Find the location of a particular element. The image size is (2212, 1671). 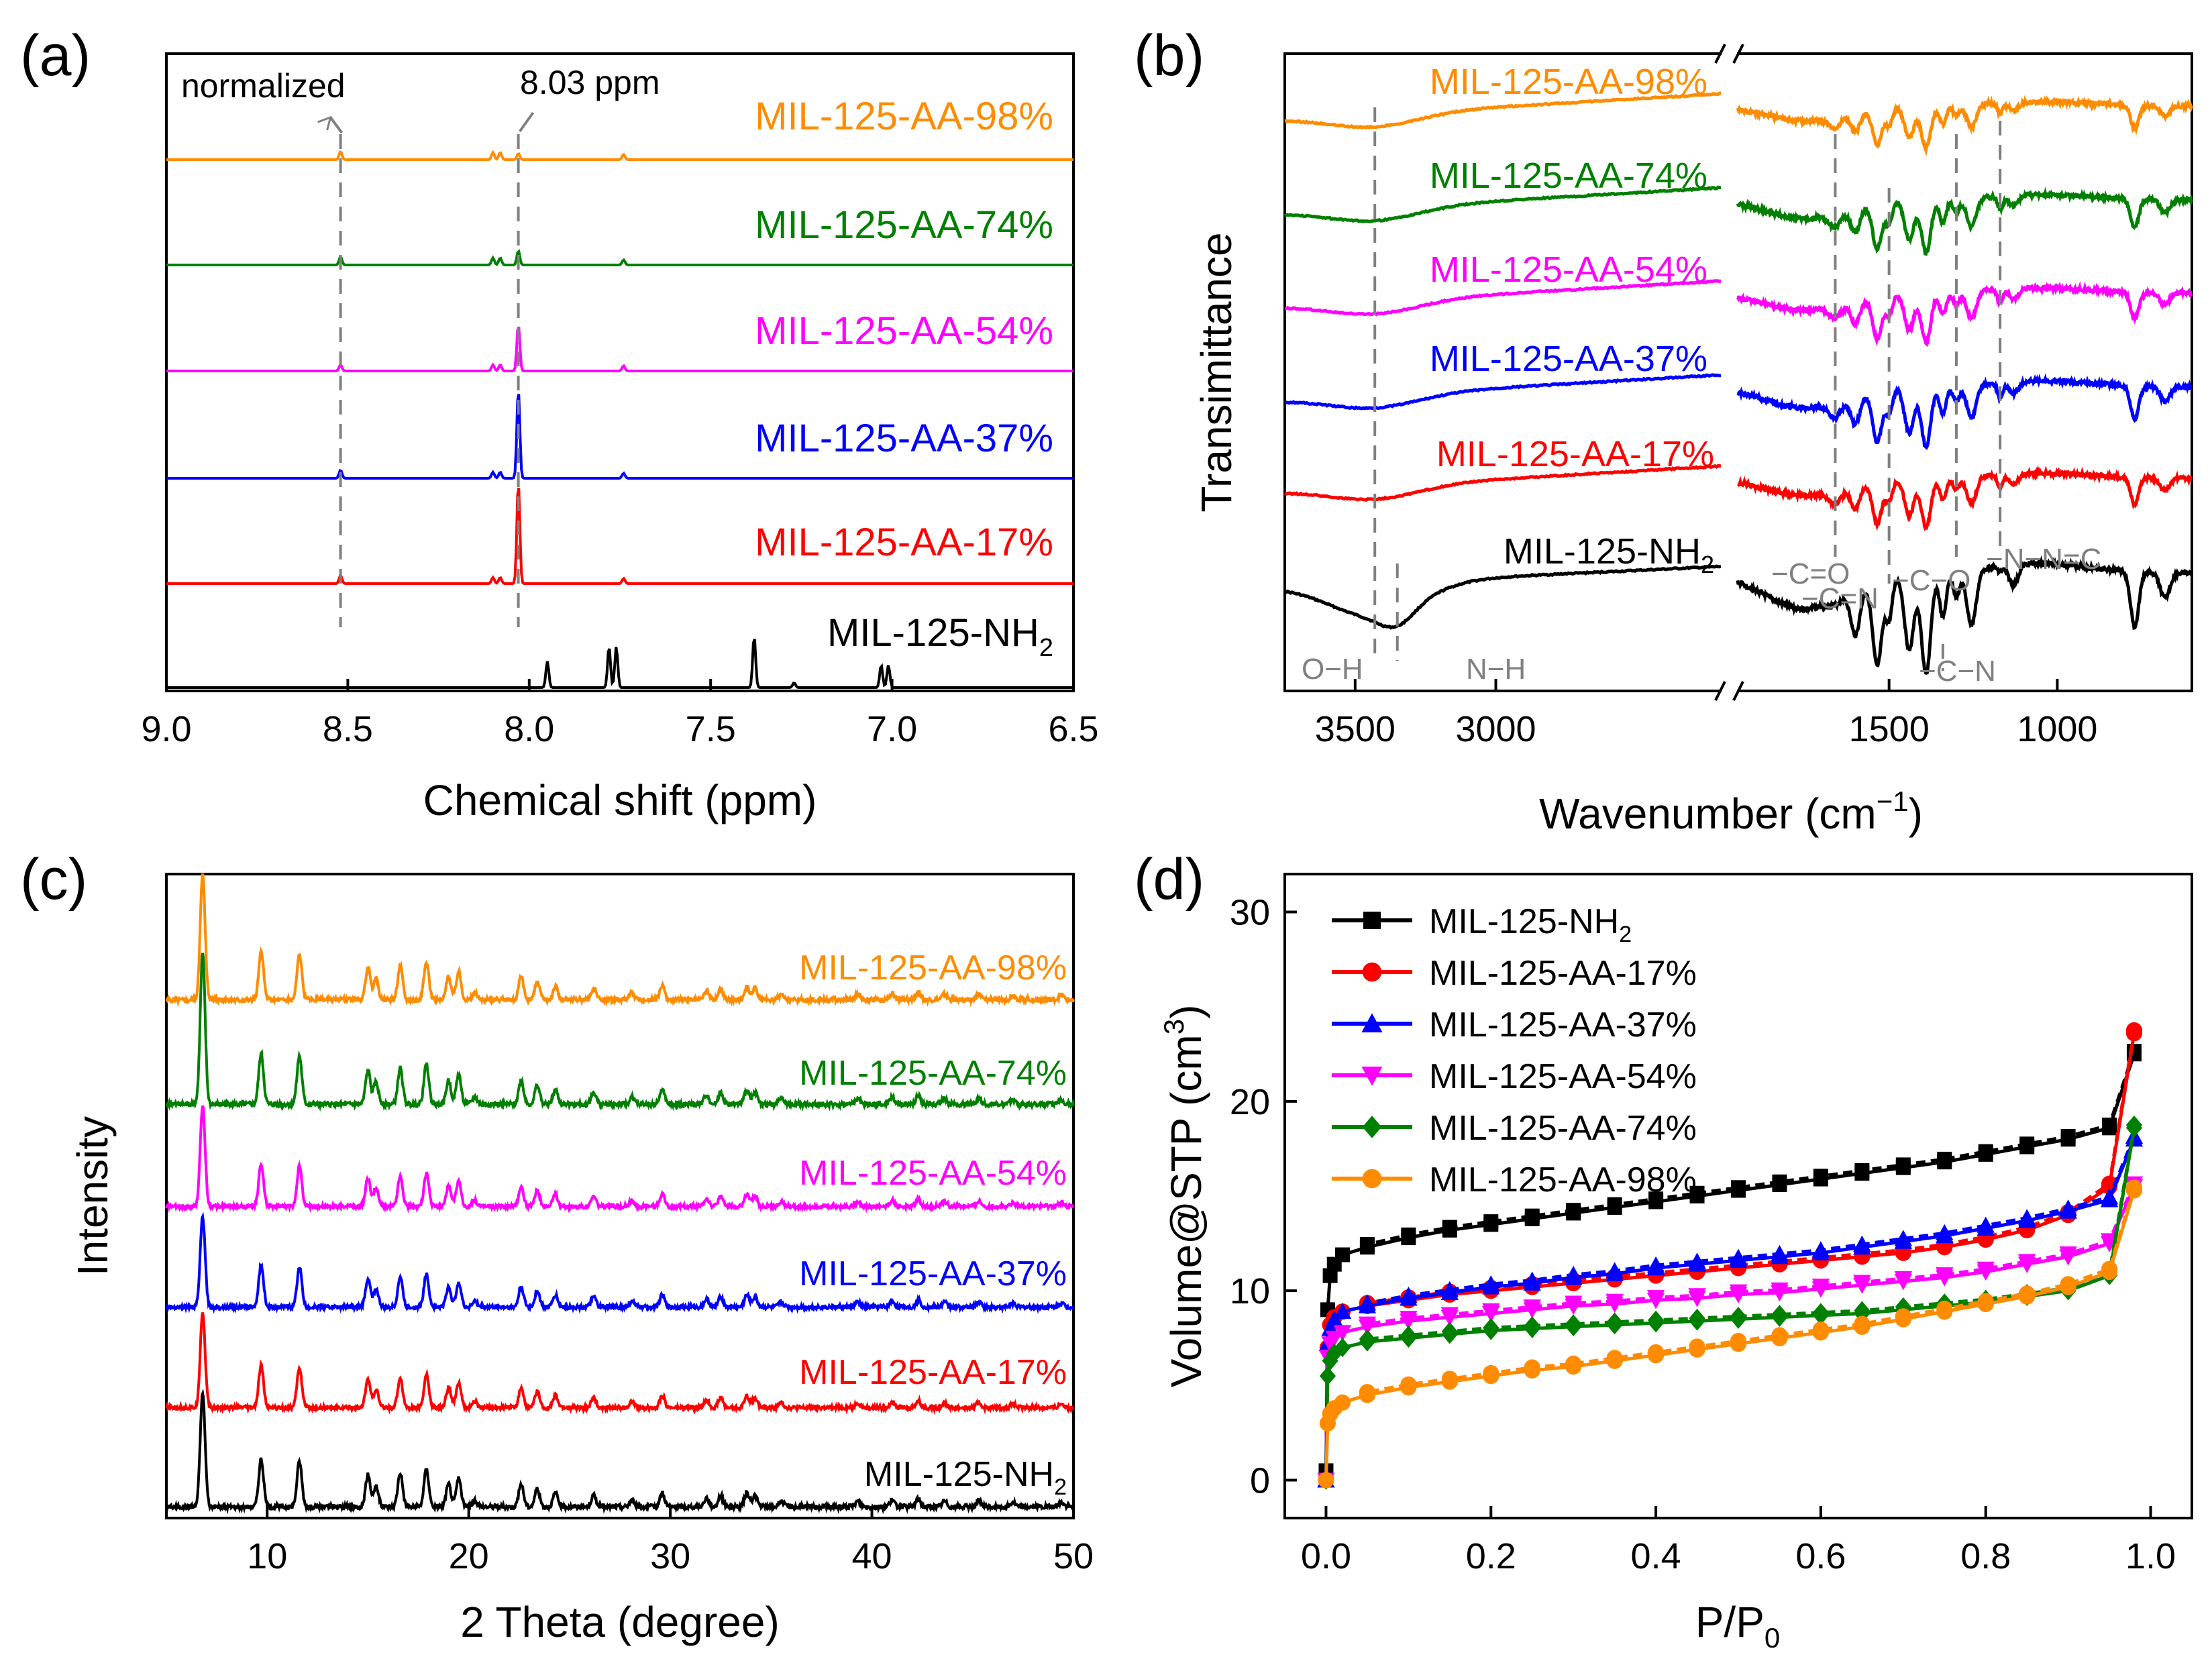

panel-b-x-axis-label-close: ) is located at coordinates (1916, 814).